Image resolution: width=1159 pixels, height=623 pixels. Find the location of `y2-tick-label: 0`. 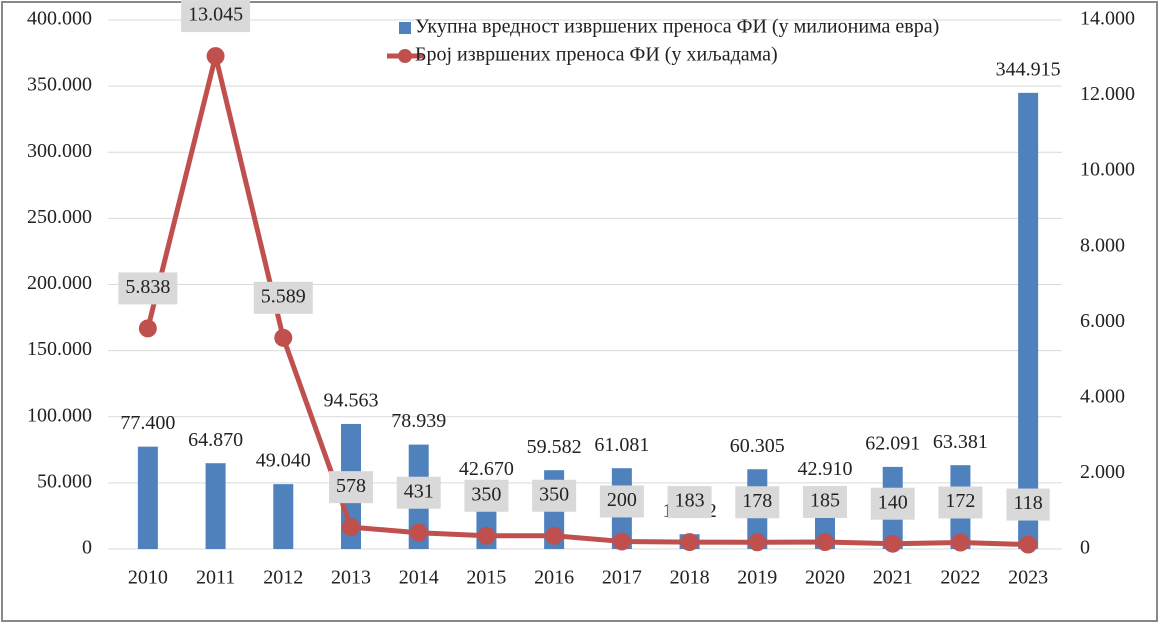

y2-tick-label: 0 is located at coordinates (1085, 548).